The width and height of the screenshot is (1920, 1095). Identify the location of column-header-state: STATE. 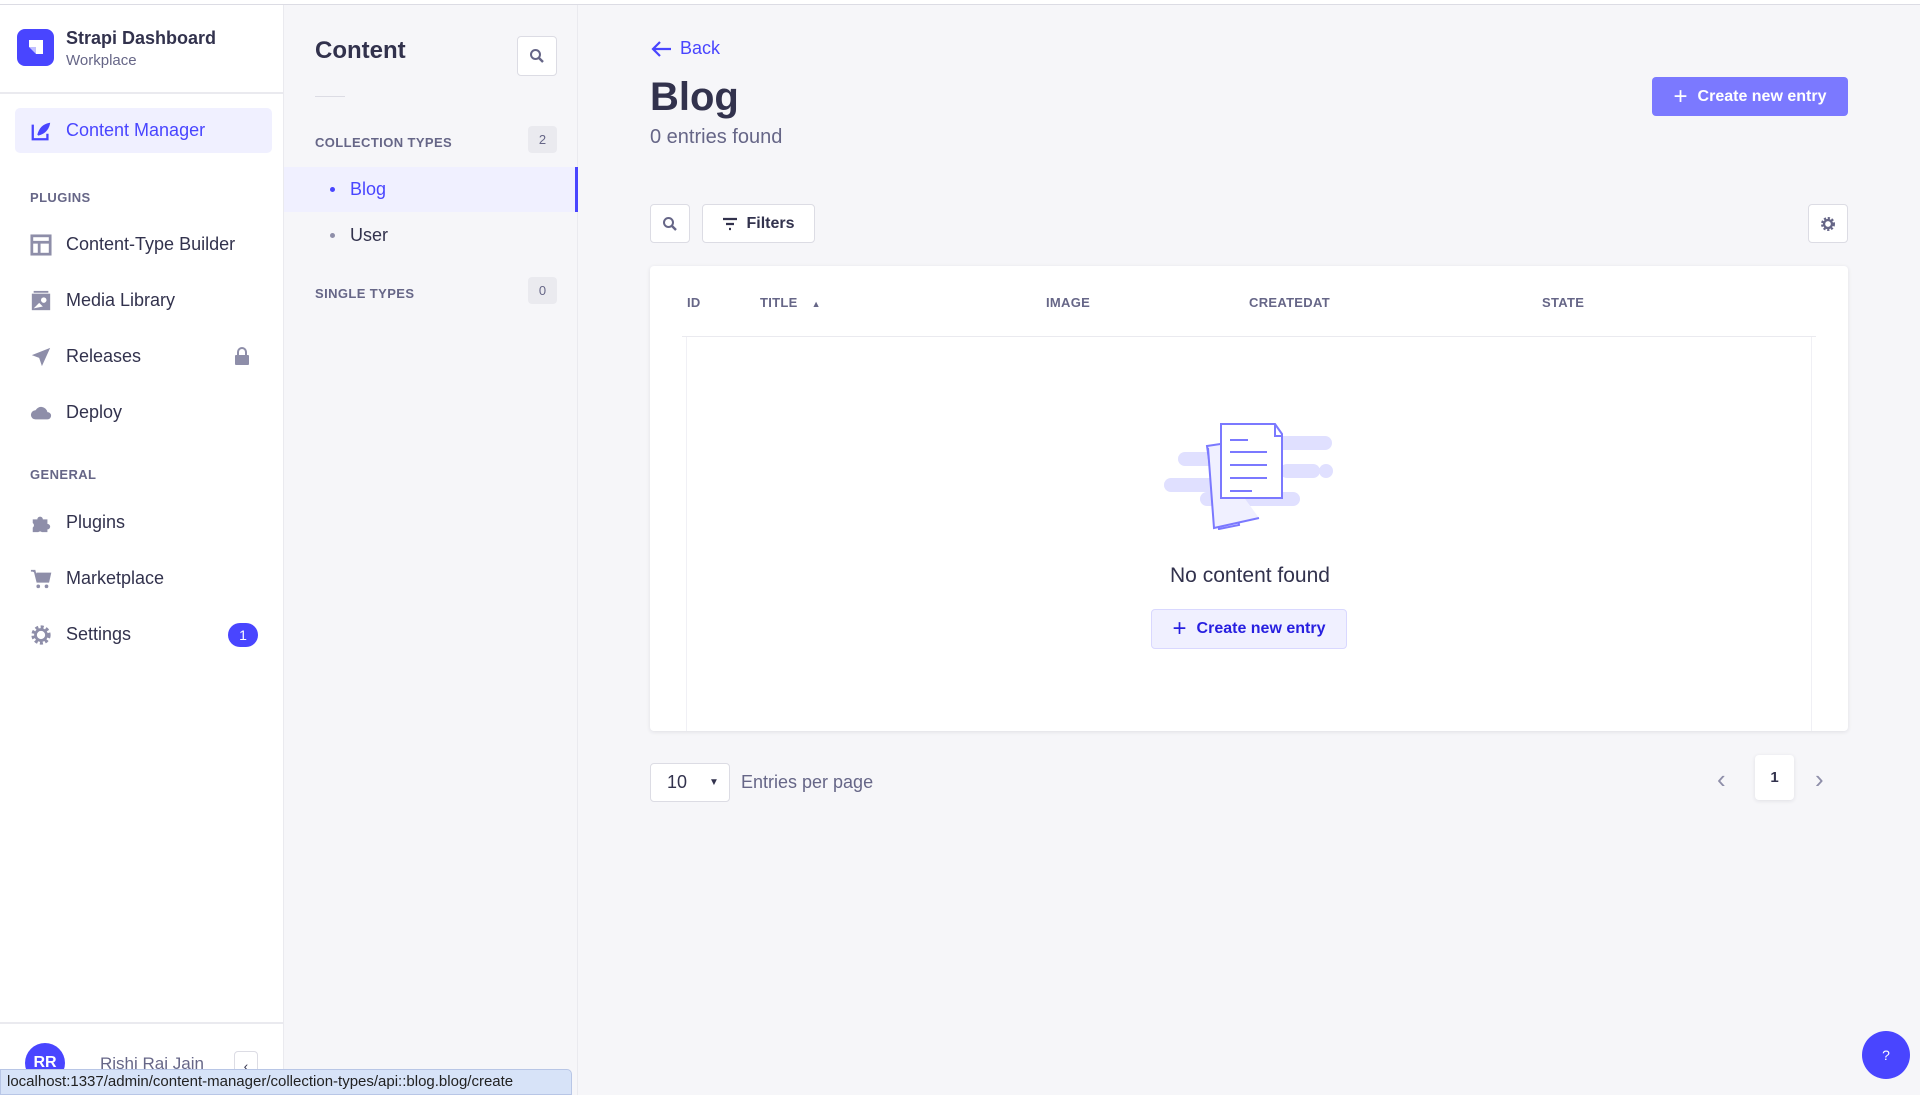
(1563, 302).